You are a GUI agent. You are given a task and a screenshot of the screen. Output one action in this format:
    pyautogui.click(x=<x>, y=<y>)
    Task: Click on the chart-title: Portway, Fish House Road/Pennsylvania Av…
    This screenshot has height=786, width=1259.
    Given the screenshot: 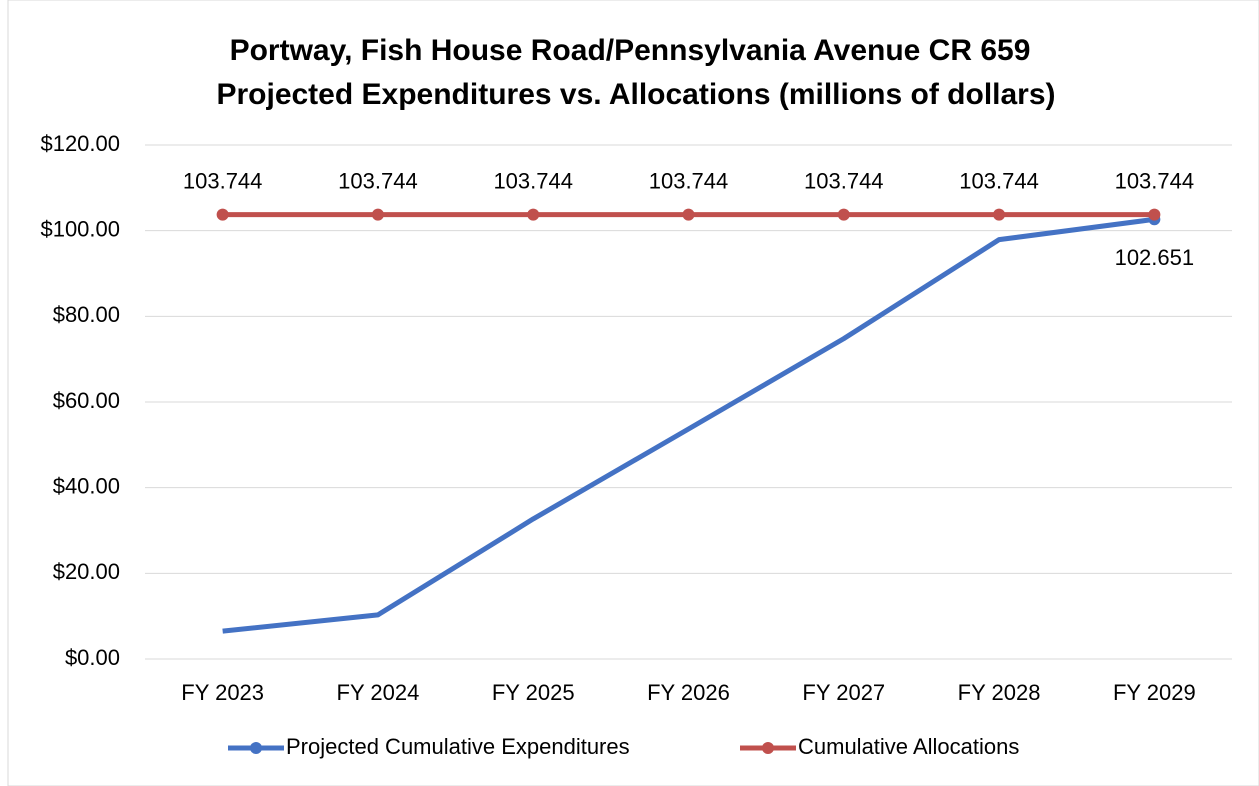 What is the action you would take?
    pyautogui.click(x=630, y=50)
    